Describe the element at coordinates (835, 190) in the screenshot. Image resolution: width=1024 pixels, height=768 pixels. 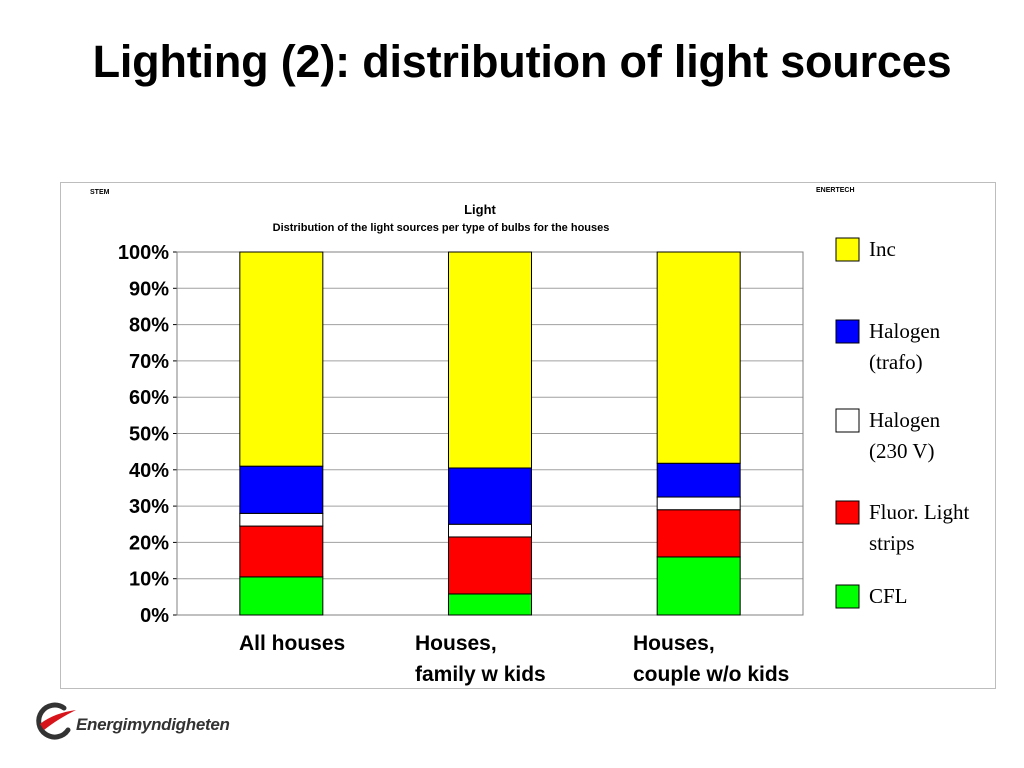
I see `corner-label-right: ENERTECH` at that location.